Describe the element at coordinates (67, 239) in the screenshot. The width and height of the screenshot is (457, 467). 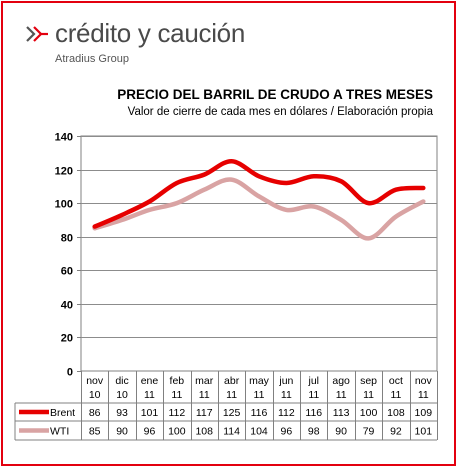
I see `y-tick-label: 80` at that location.